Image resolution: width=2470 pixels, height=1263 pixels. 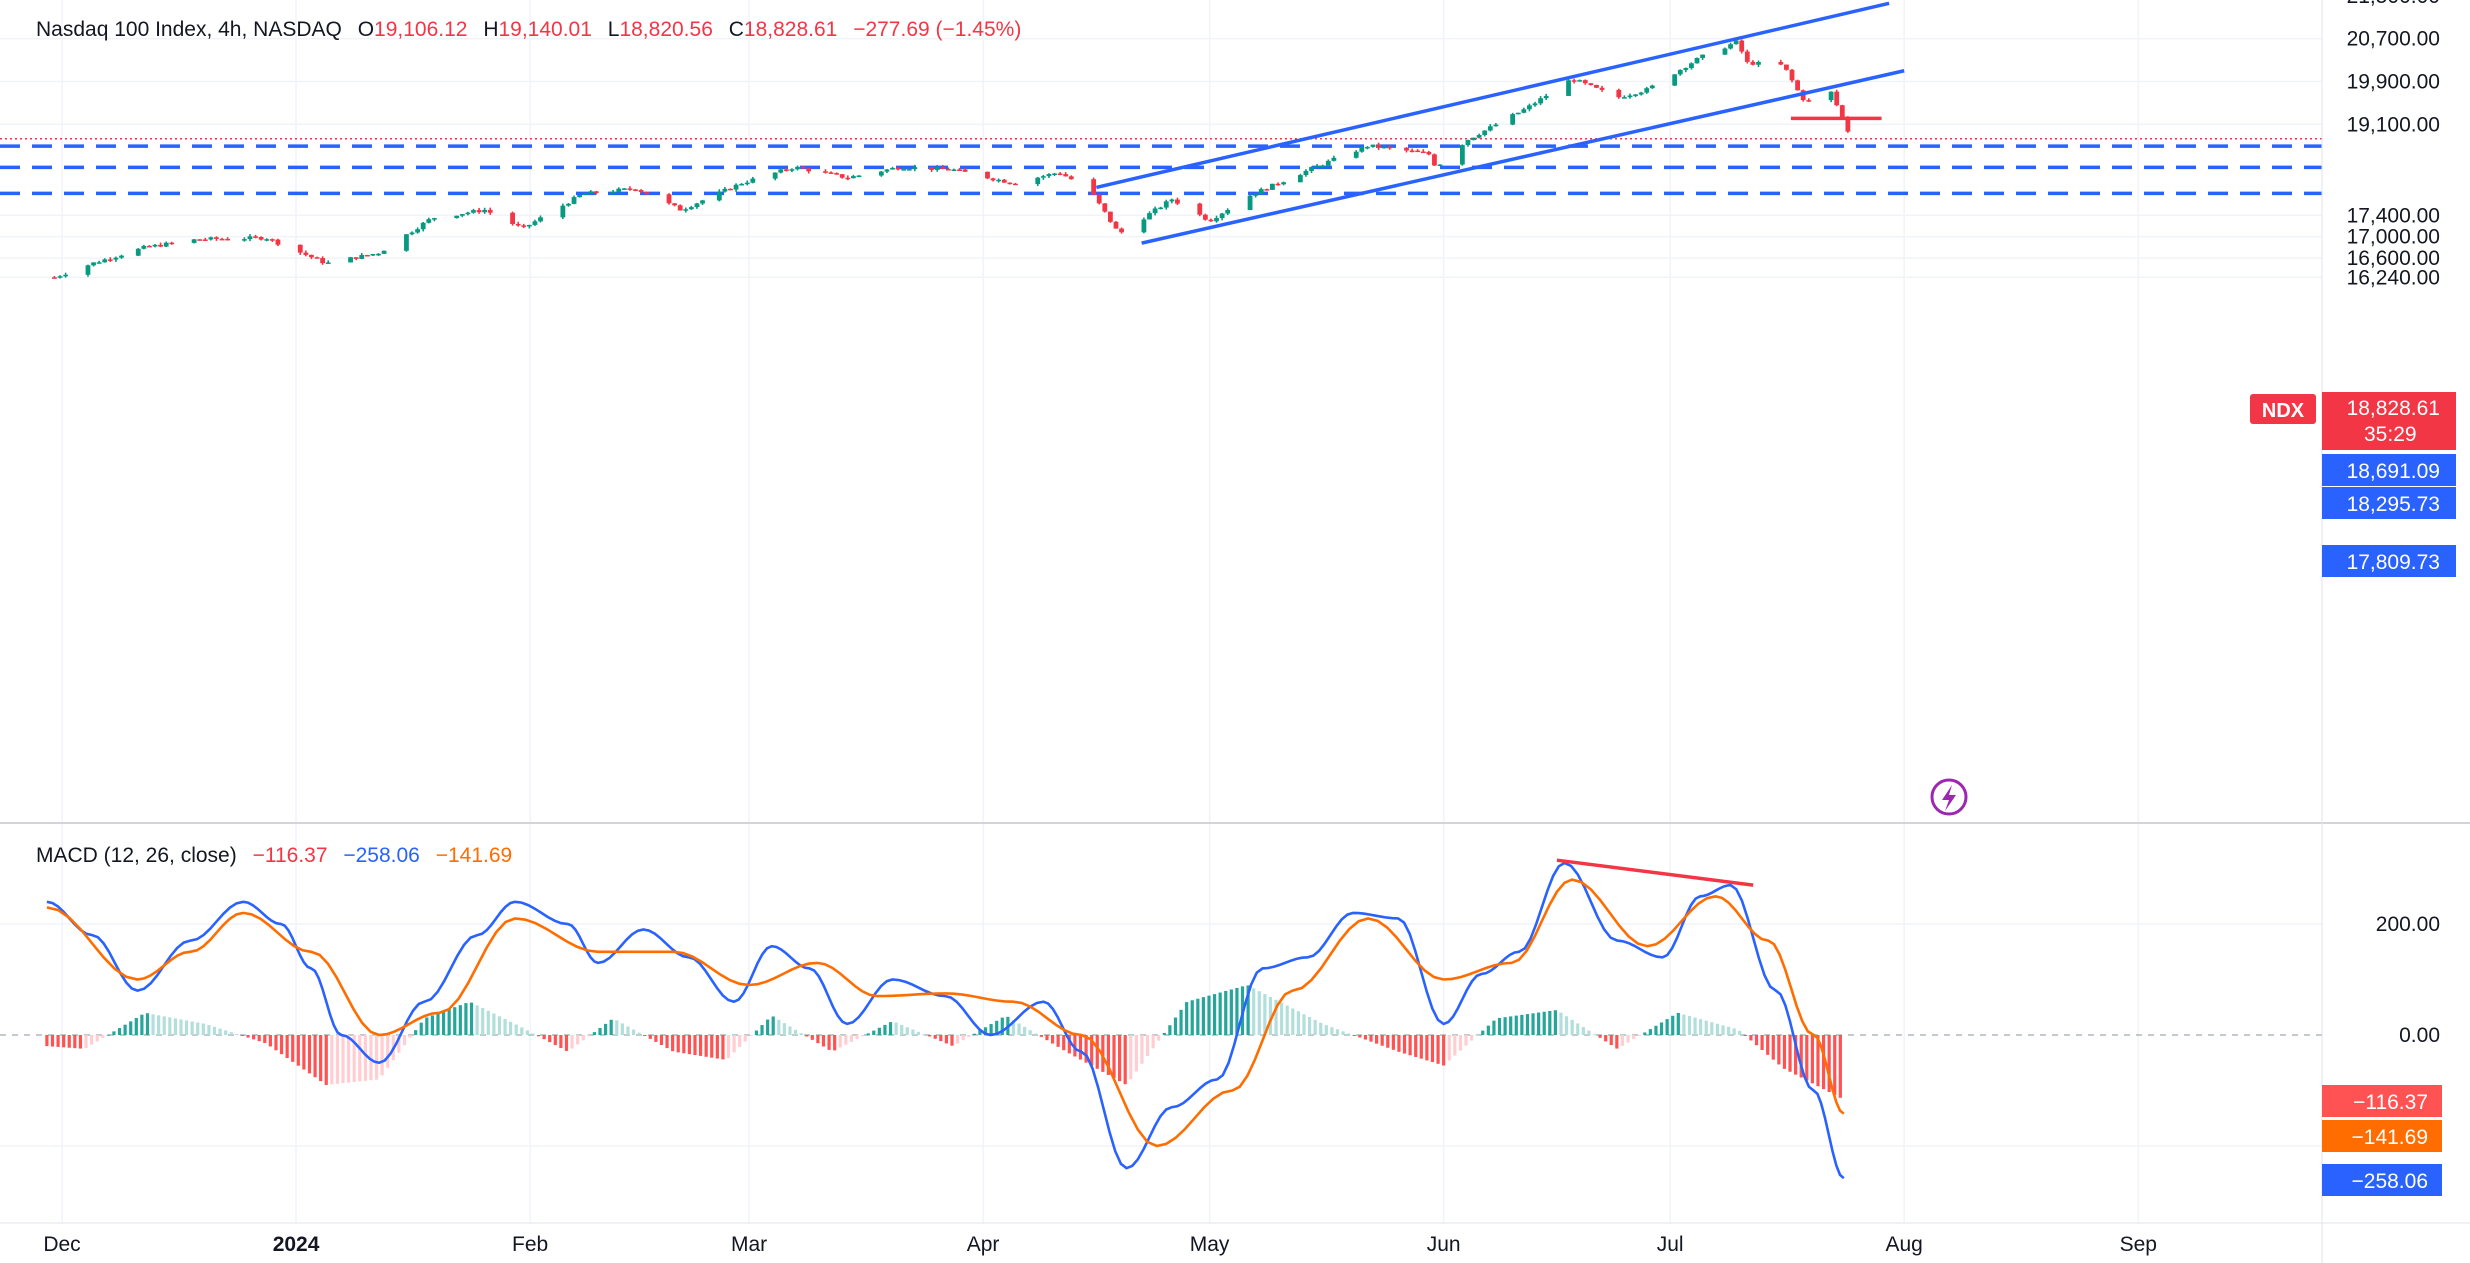 I want to click on time-tick-label: Jul, so click(x=1670, y=1244).